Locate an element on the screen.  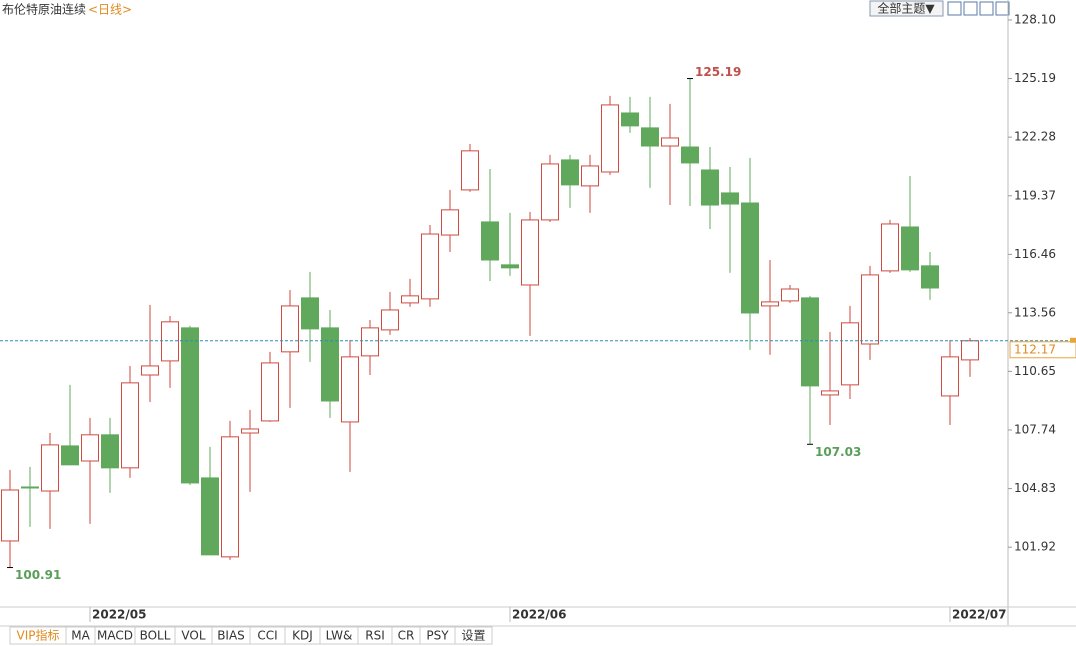
current-price-label: 112.17 is located at coordinates (1035, 349).